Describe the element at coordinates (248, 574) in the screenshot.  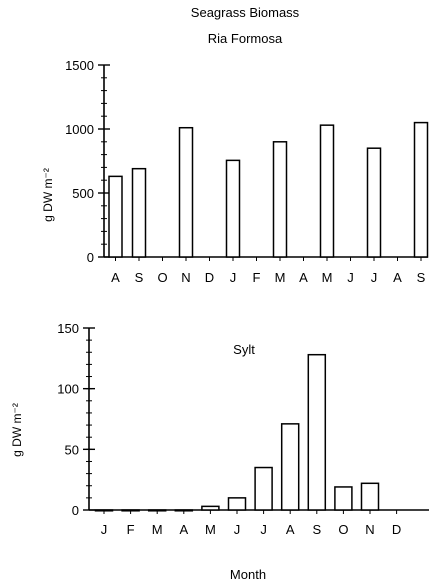
I see `x-axis-label: Month` at that location.